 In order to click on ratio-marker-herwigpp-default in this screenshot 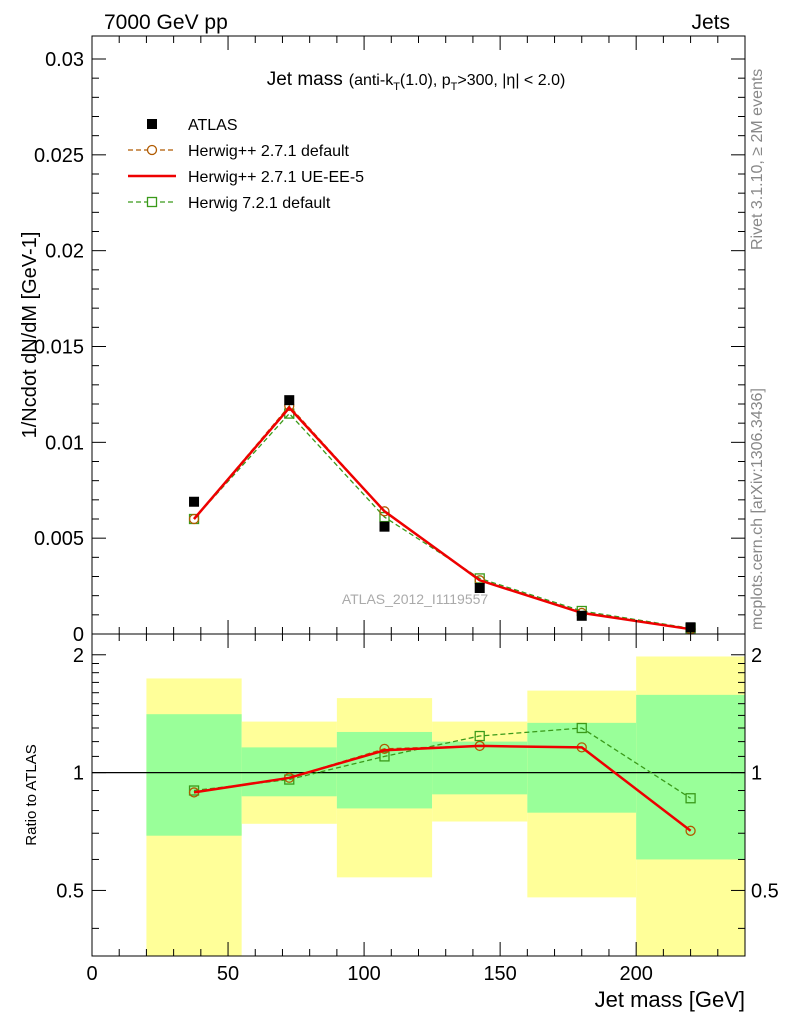, I will do `click(690, 830)`.